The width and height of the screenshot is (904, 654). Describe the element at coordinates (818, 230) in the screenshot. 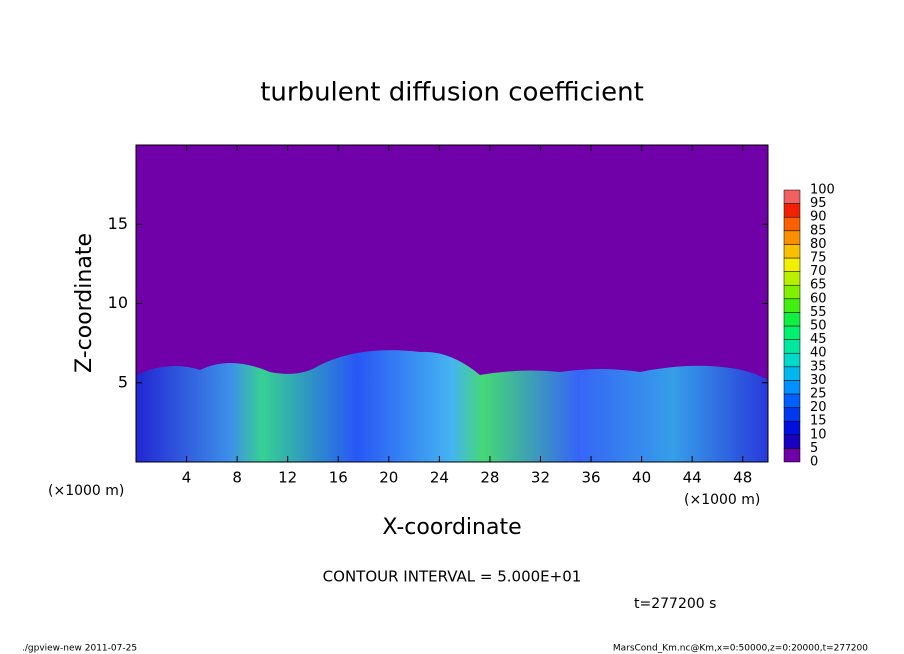

I see `colorbar-label: 85` at that location.